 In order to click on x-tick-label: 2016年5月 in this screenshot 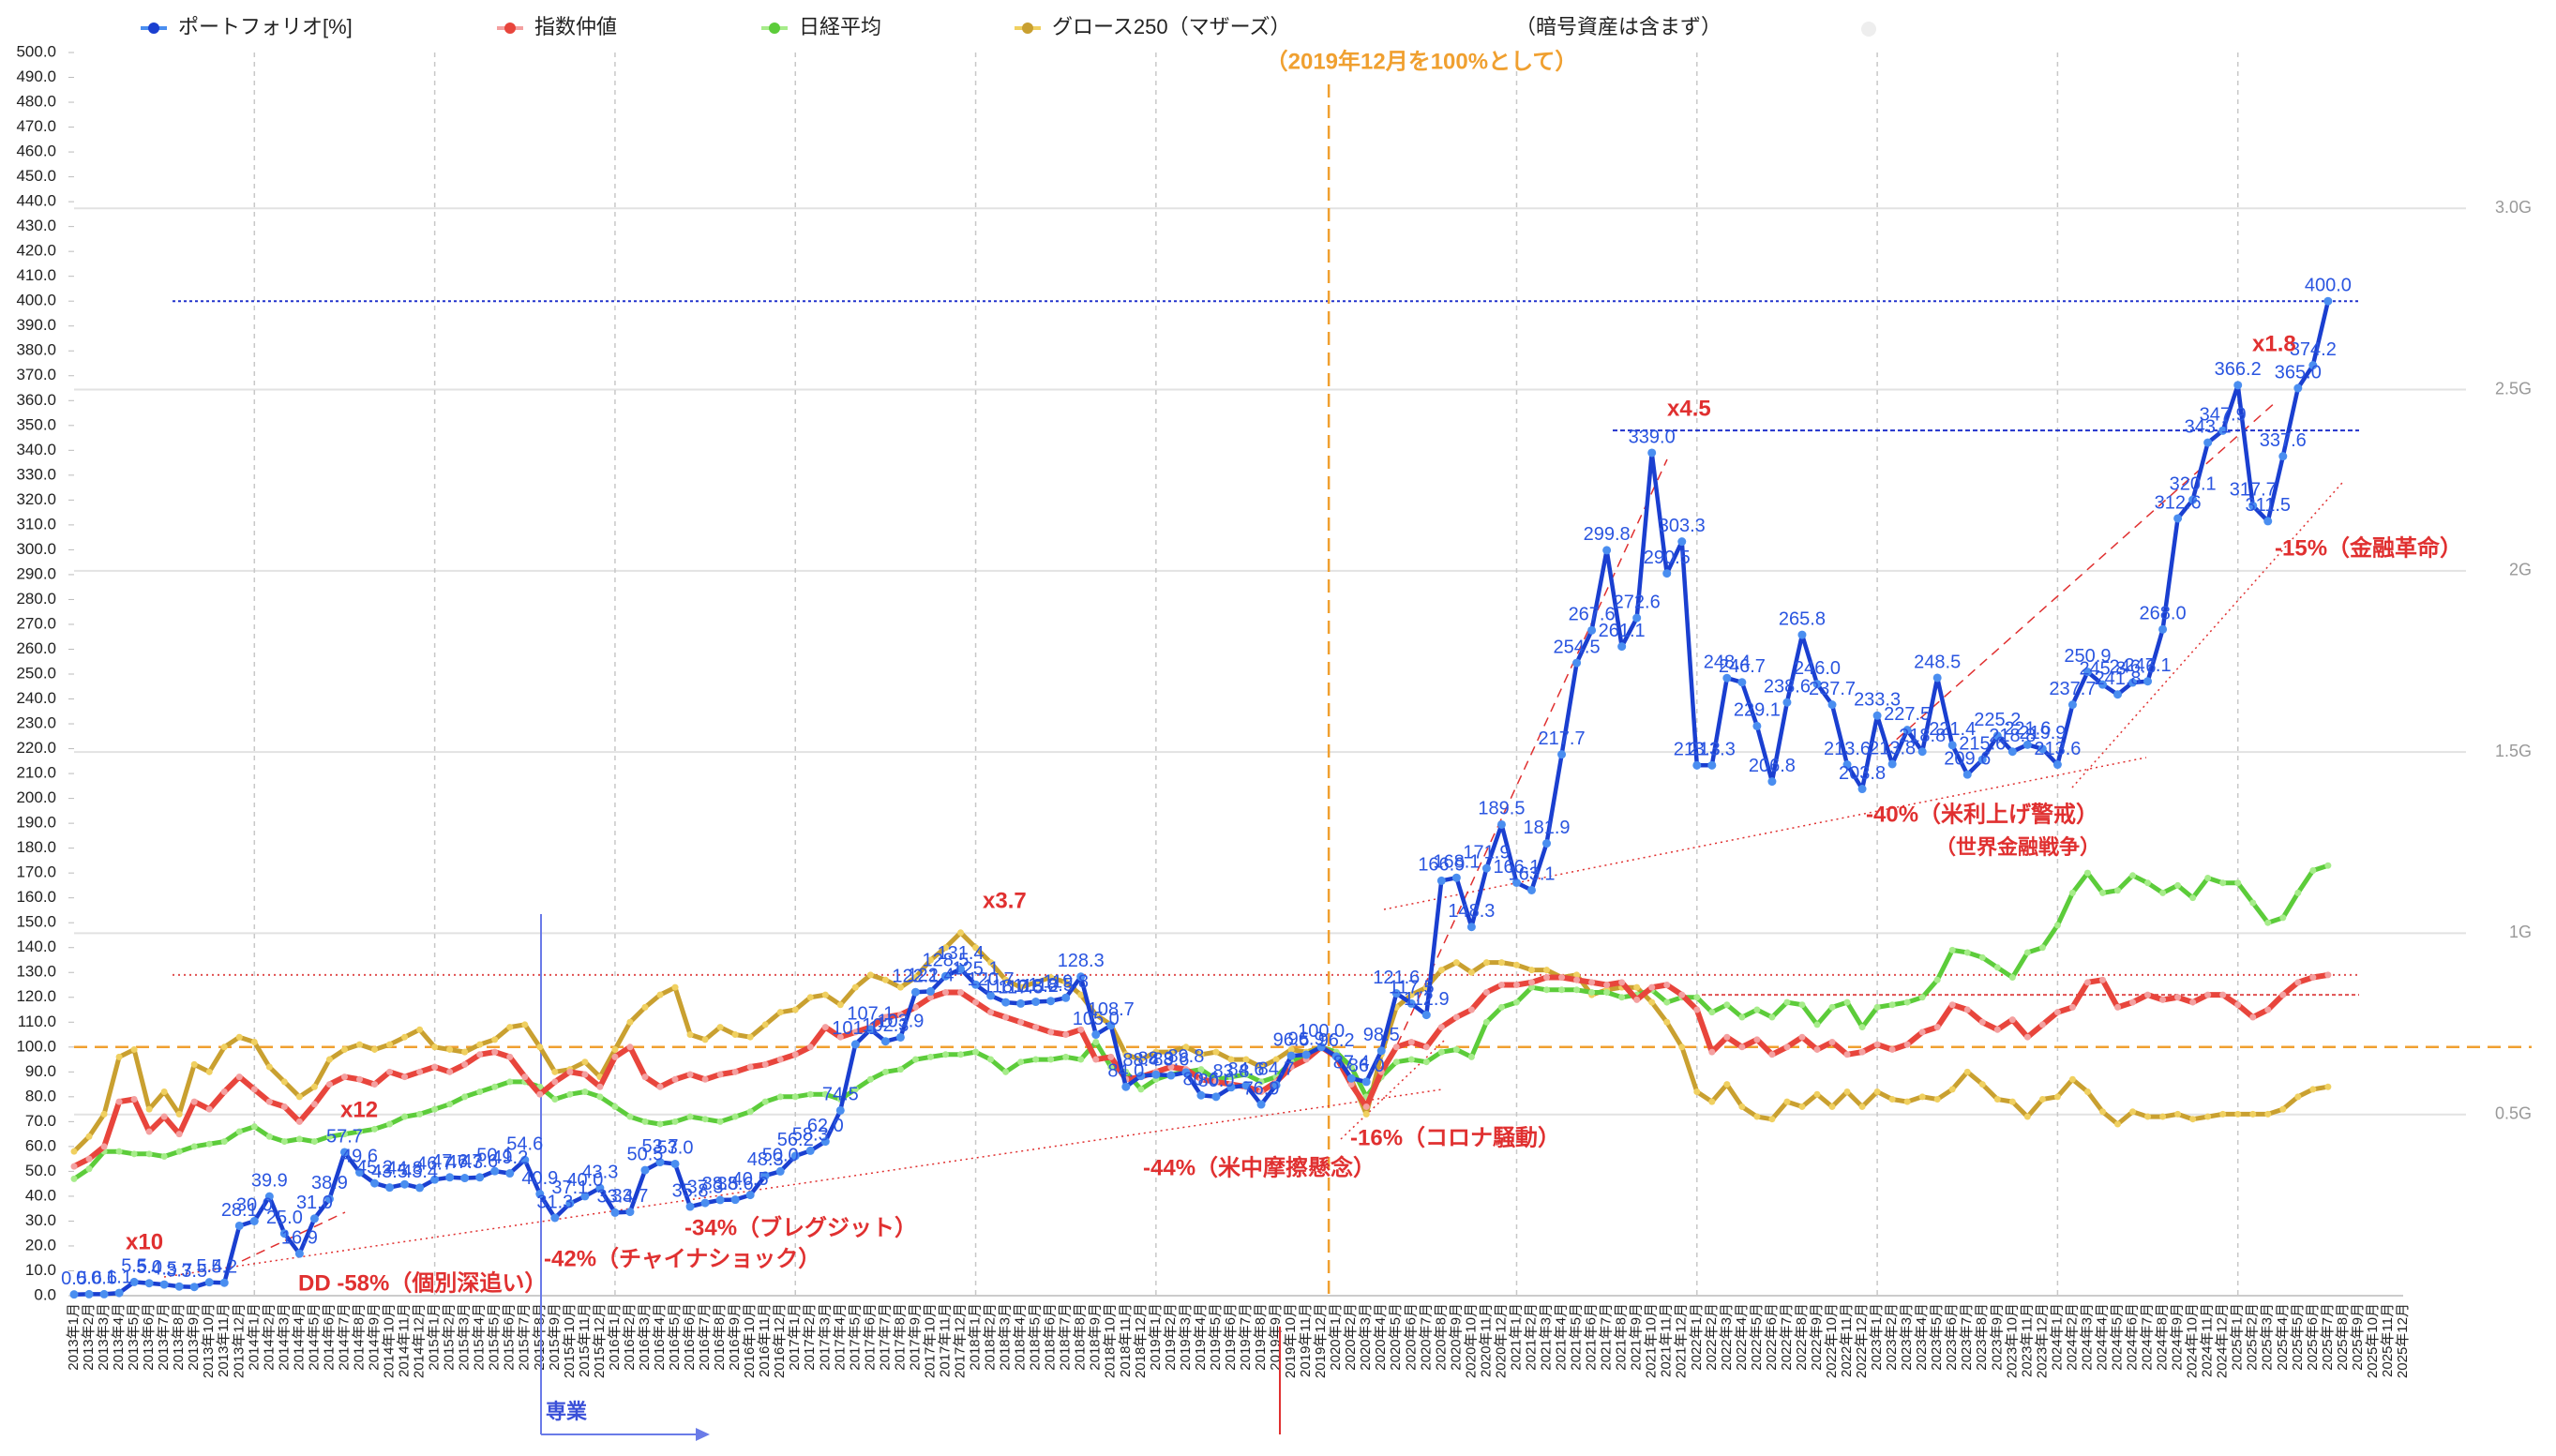, I will do `click(675, 1337)`.